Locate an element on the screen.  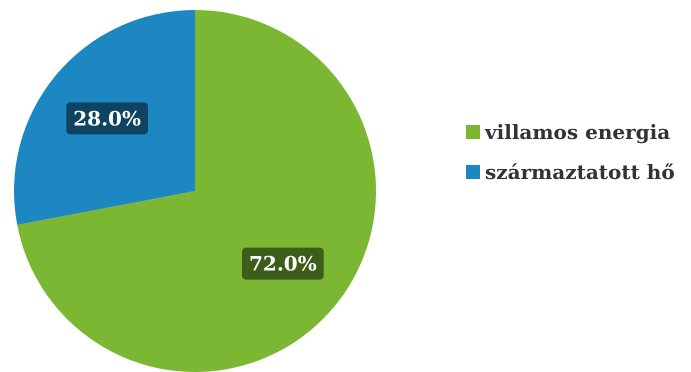
data-label-text-villamos-energia: 72.0% is located at coordinates (283, 264).